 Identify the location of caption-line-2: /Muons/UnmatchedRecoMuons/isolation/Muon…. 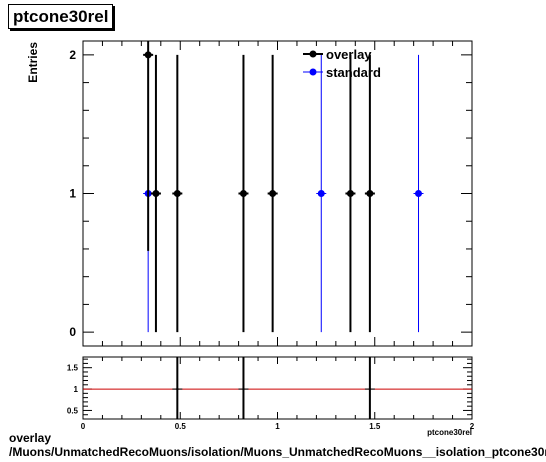
(277, 452).